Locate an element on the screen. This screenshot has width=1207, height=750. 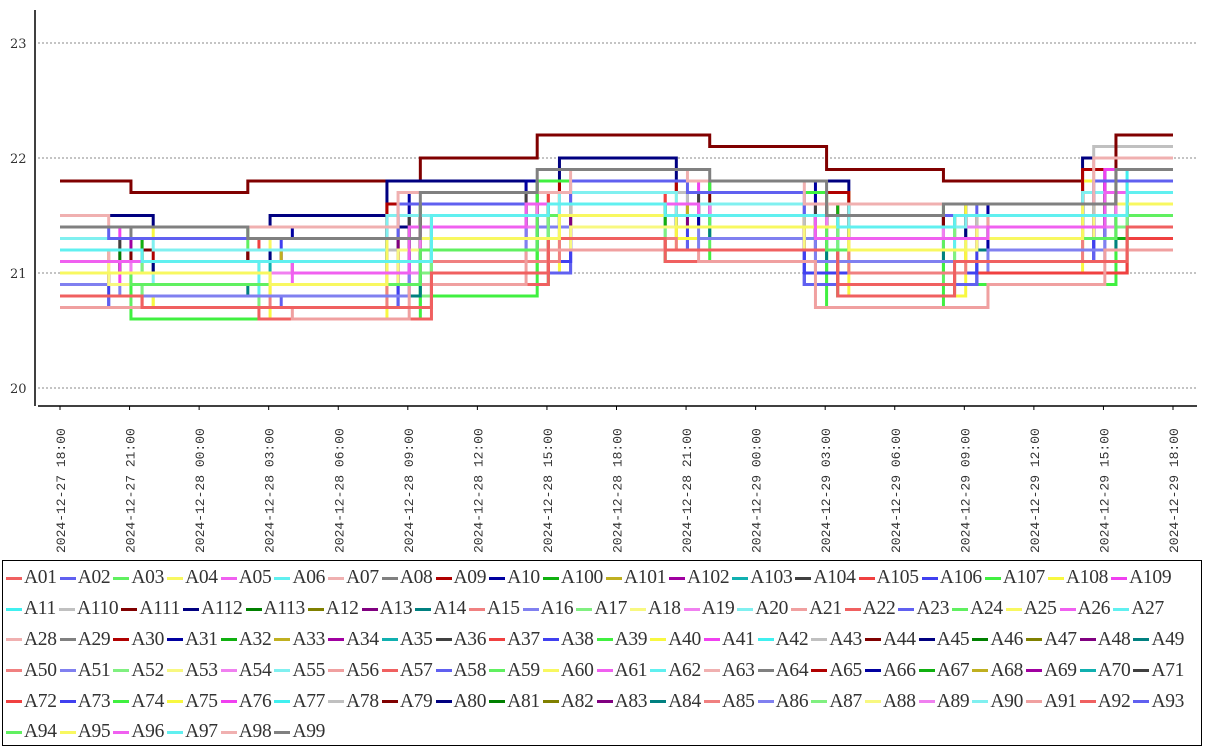
legend-item-A98: A98 is located at coordinates (246, 732).